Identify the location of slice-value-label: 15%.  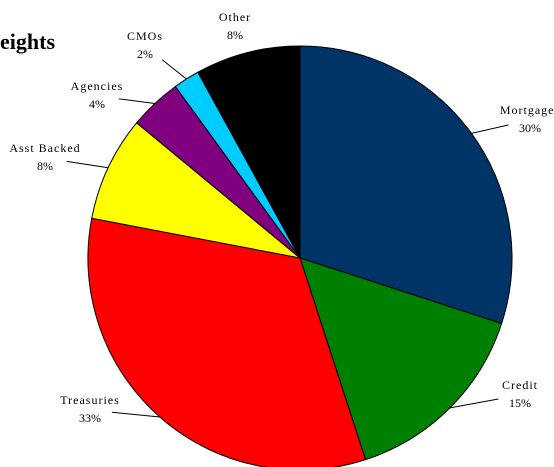
(520, 403).